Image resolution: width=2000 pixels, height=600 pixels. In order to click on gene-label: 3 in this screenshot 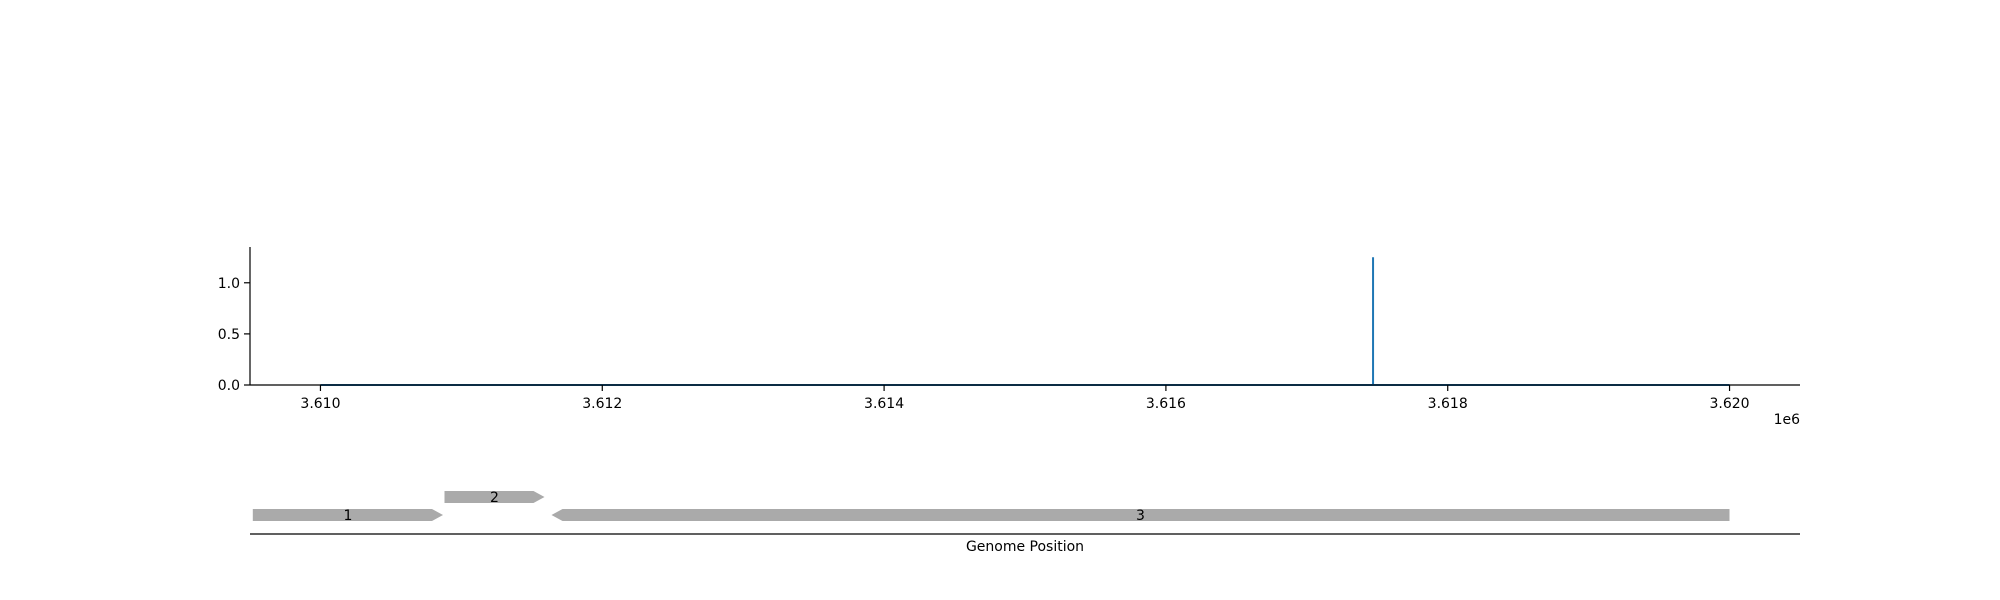, I will do `click(1140, 516)`.